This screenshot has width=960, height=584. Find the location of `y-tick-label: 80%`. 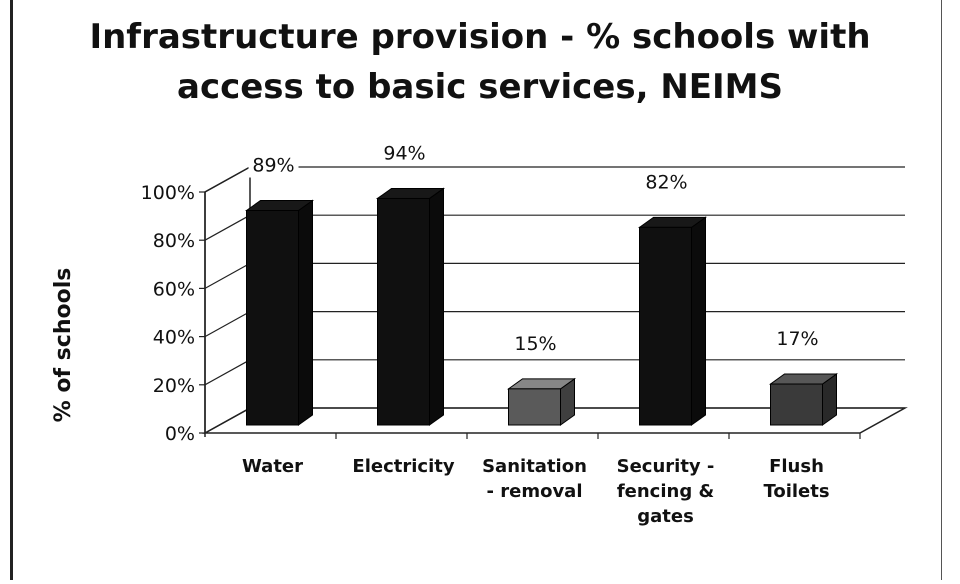

y-tick-label: 80% is located at coordinates (174, 241).